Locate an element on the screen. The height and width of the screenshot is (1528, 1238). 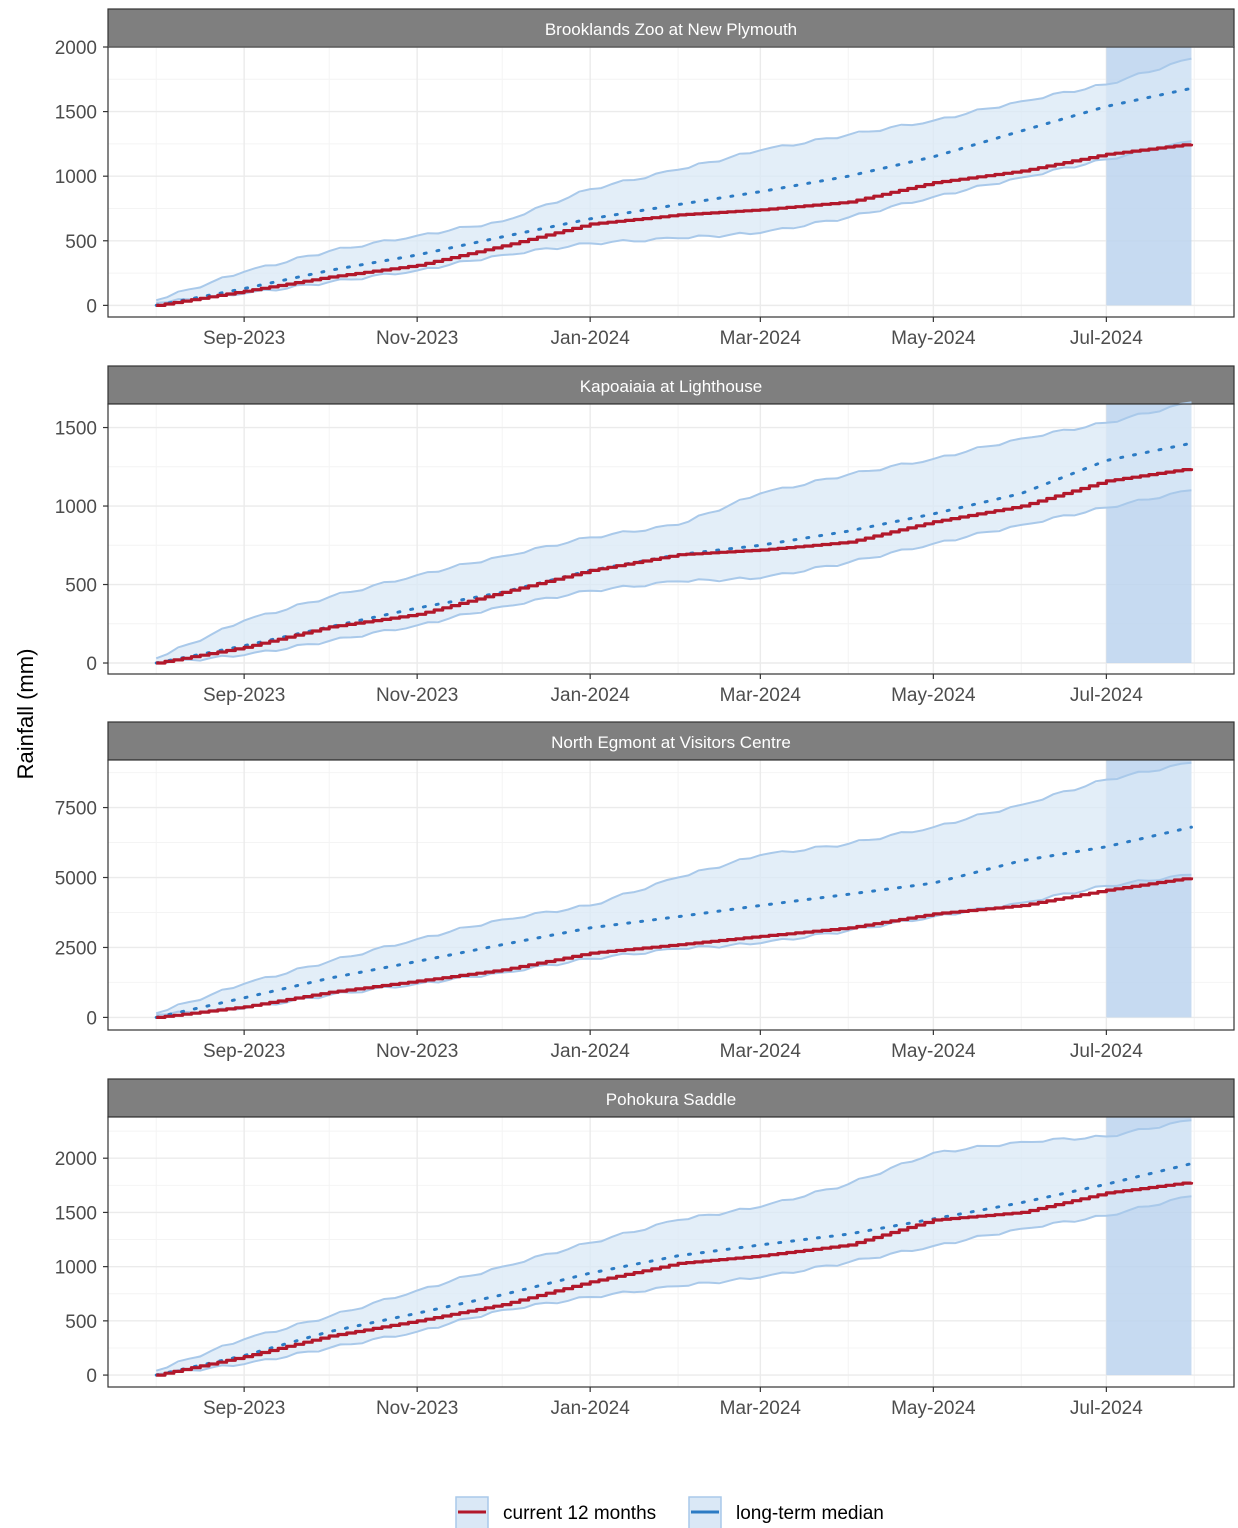
y-tick-label: 2500 is located at coordinates (76, 948).